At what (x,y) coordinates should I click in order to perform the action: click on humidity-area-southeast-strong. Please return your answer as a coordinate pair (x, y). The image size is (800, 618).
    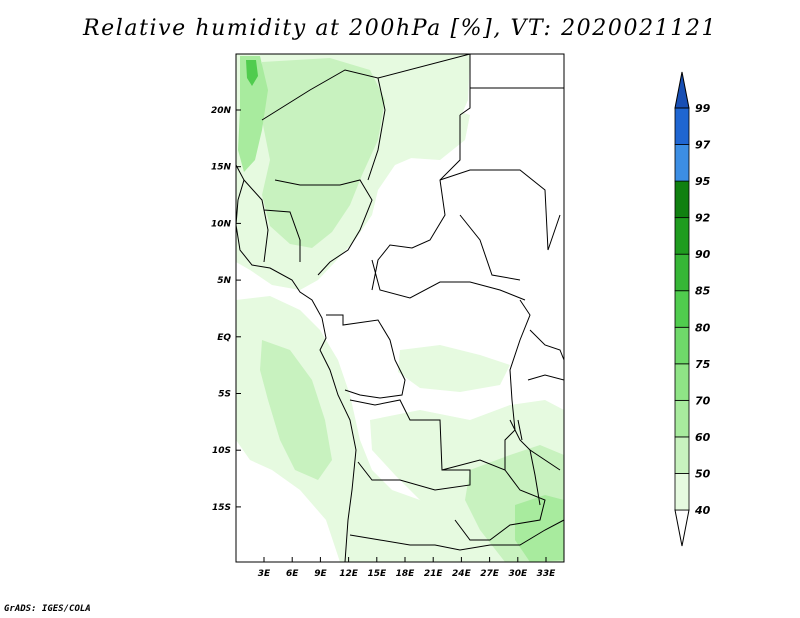
    Looking at the image, I should click on (539, 528).